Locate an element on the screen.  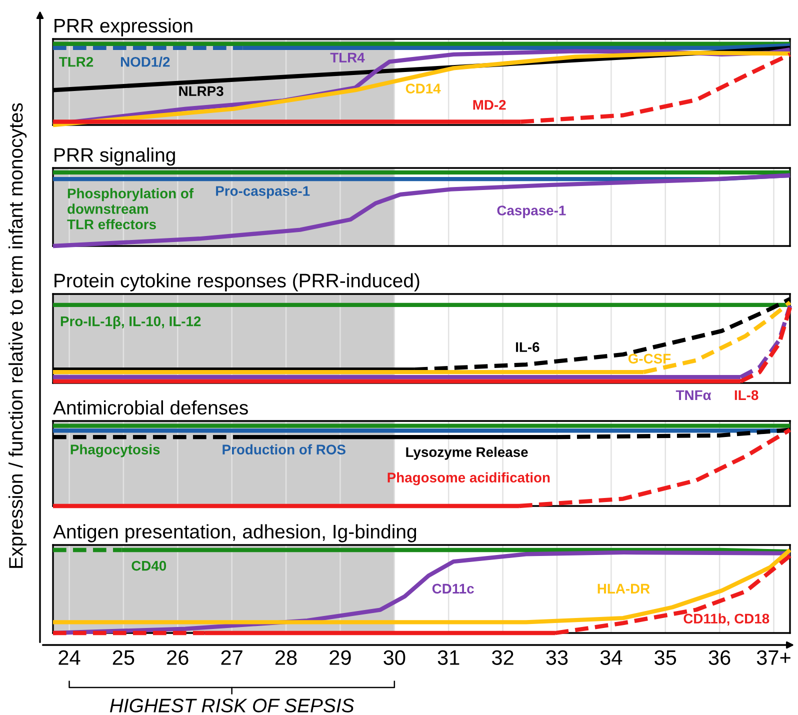
y-axis-title: Expression / function relative to term infant monocytes is located at coordinates (17, 335).